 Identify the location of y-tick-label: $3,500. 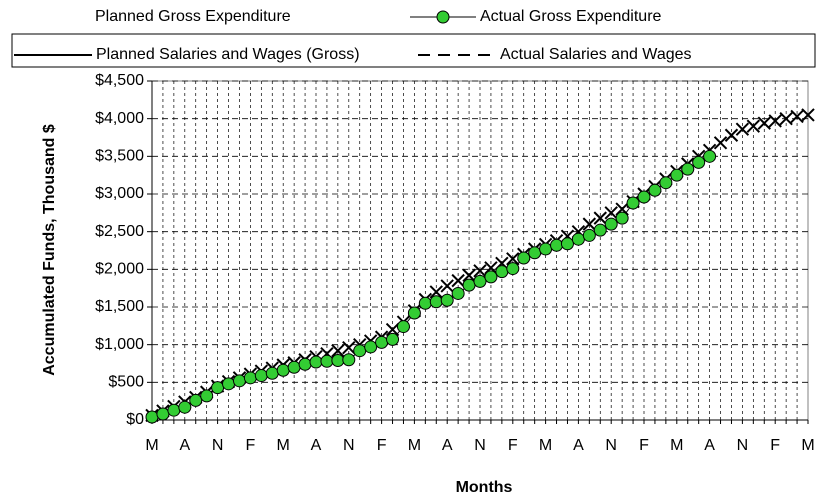
(119, 156).